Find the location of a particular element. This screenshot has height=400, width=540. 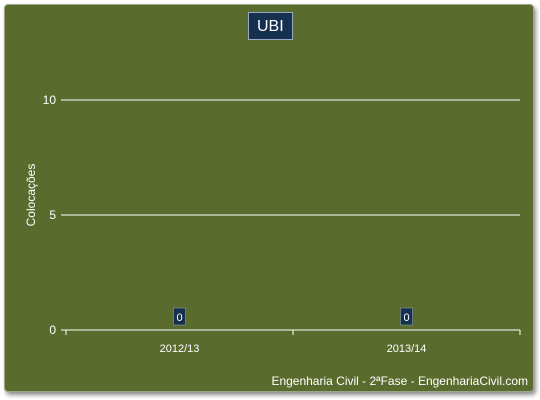

y-tick-label: 5 is located at coordinates (52, 215).